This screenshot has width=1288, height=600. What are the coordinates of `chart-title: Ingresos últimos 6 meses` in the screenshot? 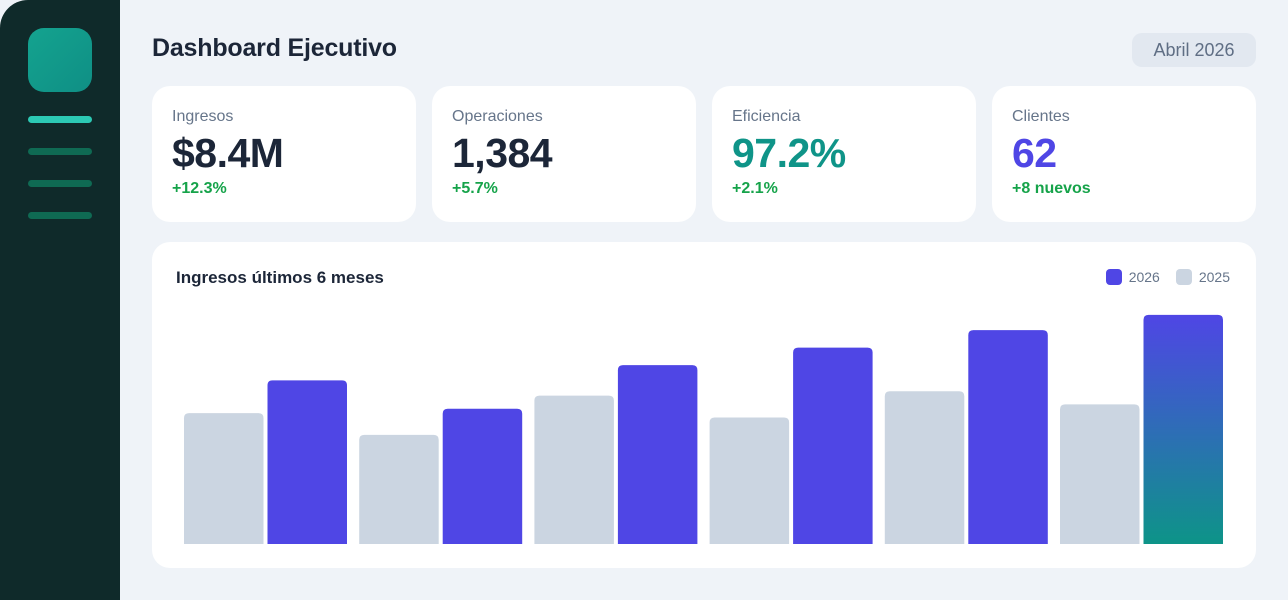 It's located at (280, 277).